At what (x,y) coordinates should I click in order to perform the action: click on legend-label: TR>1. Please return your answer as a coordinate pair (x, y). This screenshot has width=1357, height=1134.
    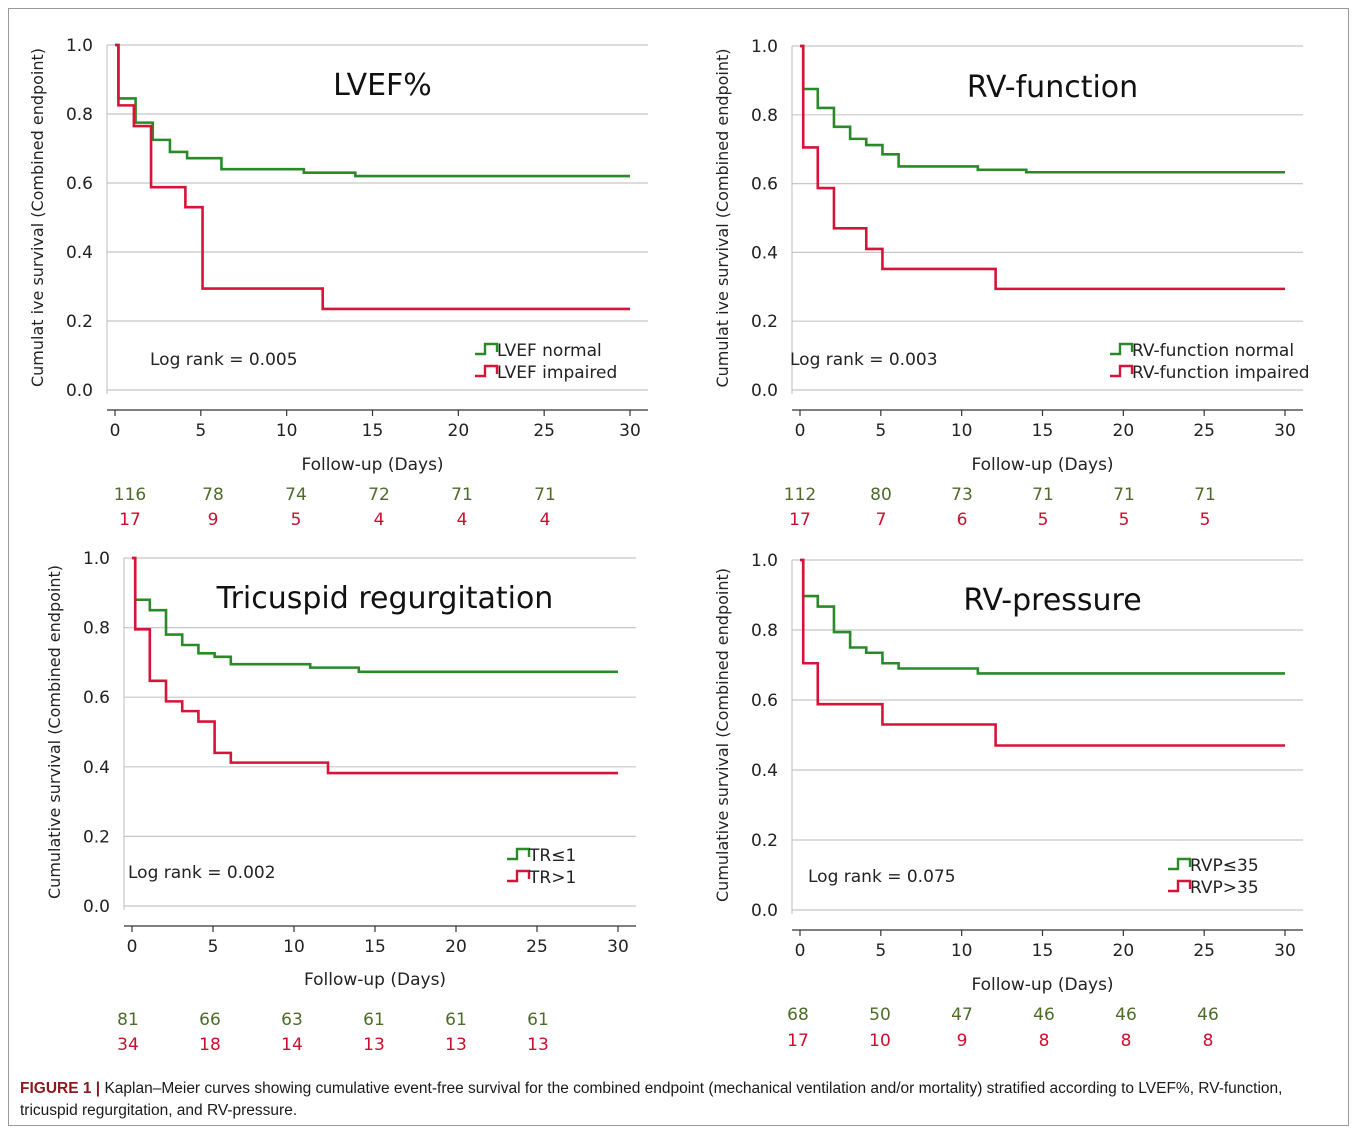
    Looking at the image, I should click on (552, 878).